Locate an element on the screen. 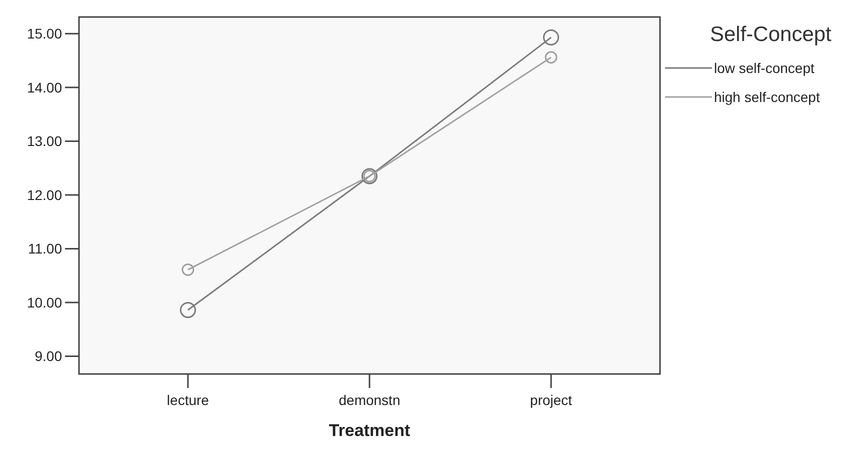  y-tick-label: 13.00 is located at coordinates (44, 141).